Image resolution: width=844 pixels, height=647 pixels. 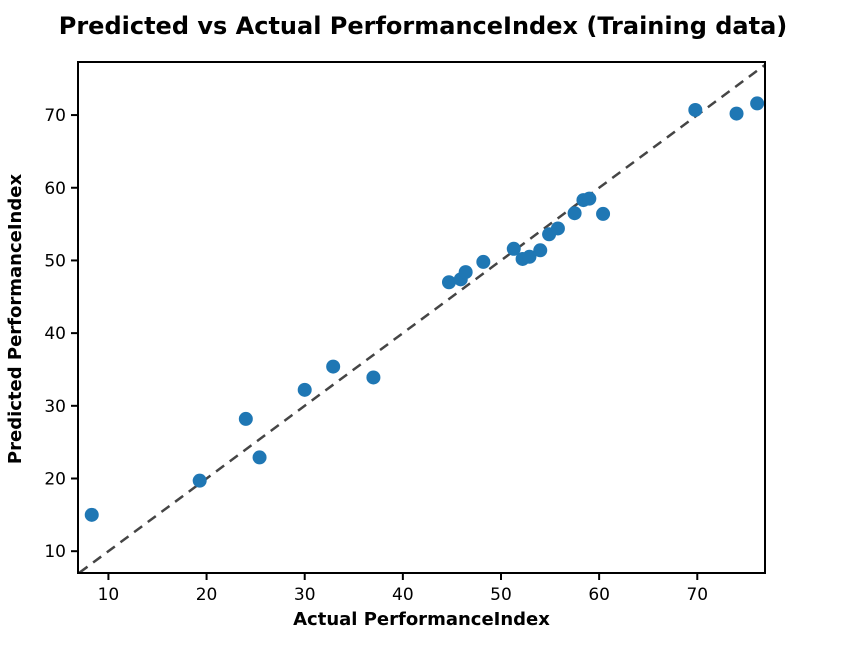 I want to click on y-tick-label: 60, so click(x=55, y=189).